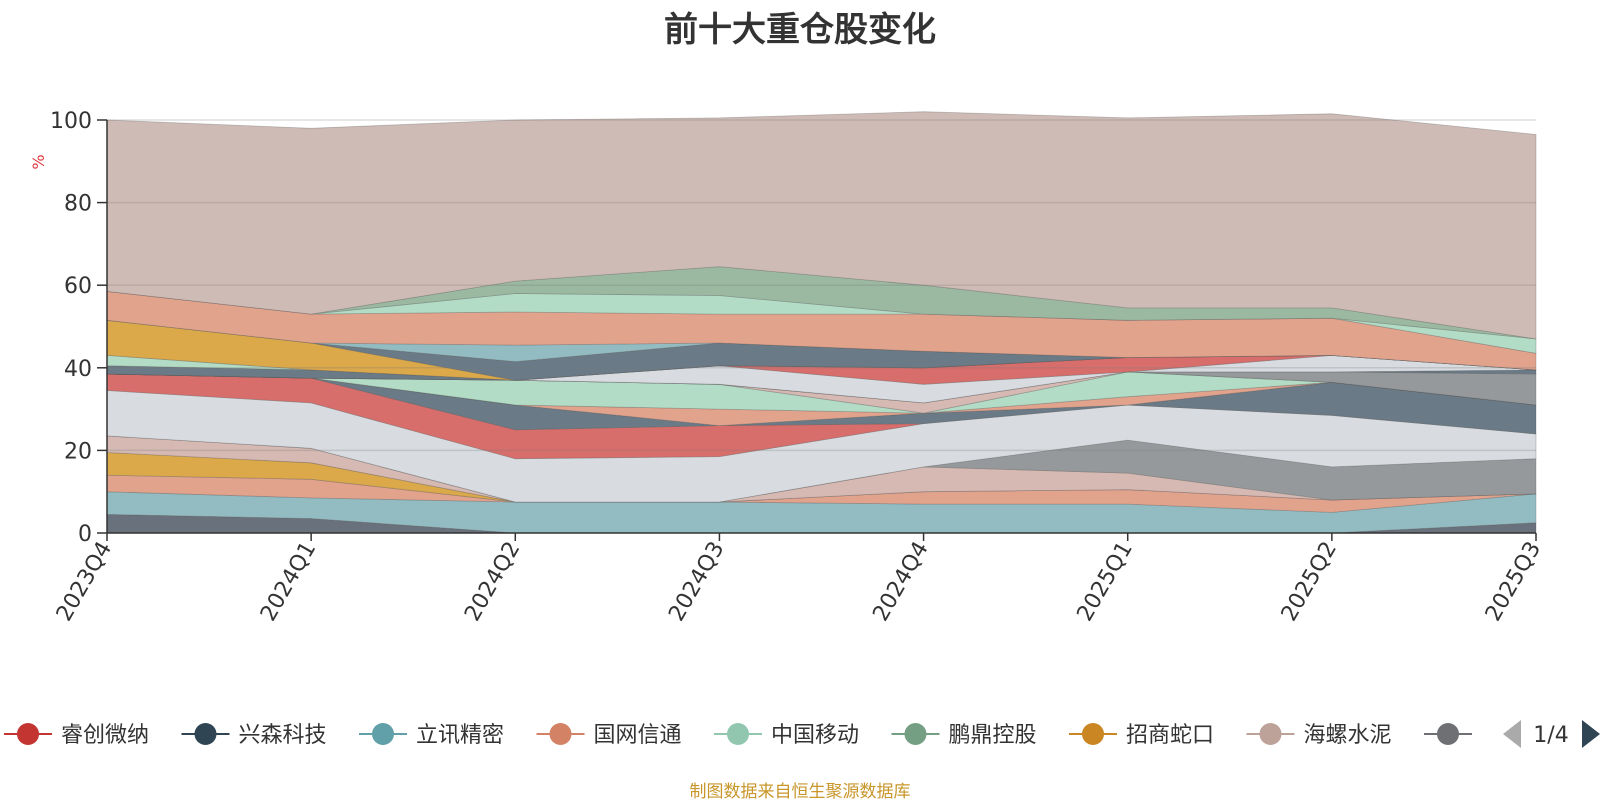 The image size is (1600, 802). Describe the element at coordinates (84, 582) in the screenshot. I see `x-tick-label: 2023Q4` at that location.